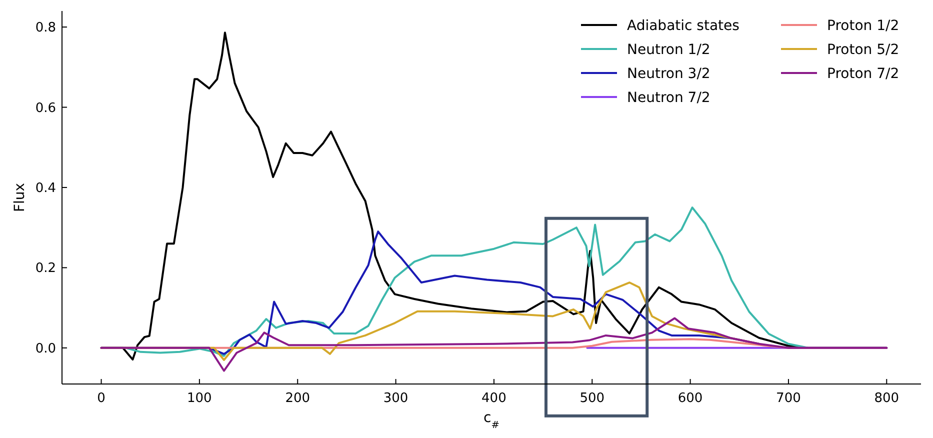 The width and height of the screenshot is (933, 438). Describe the element at coordinates (297, 398) in the screenshot. I see `x-tick-label: 200` at that location.